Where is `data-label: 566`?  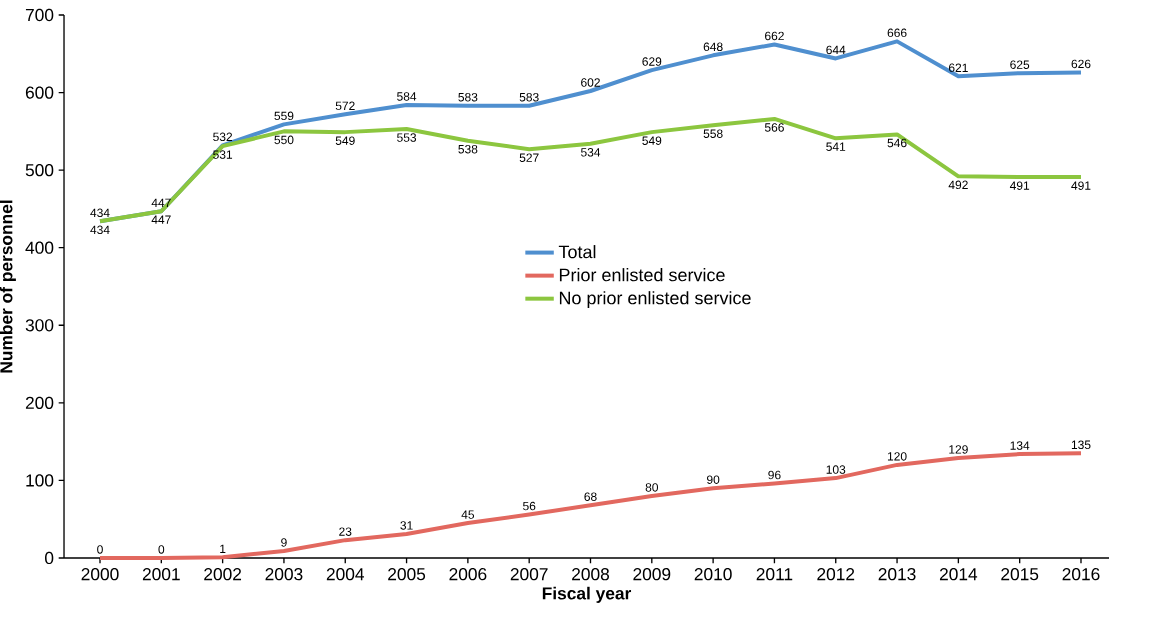
data-label: 566 is located at coordinates (774, 127).